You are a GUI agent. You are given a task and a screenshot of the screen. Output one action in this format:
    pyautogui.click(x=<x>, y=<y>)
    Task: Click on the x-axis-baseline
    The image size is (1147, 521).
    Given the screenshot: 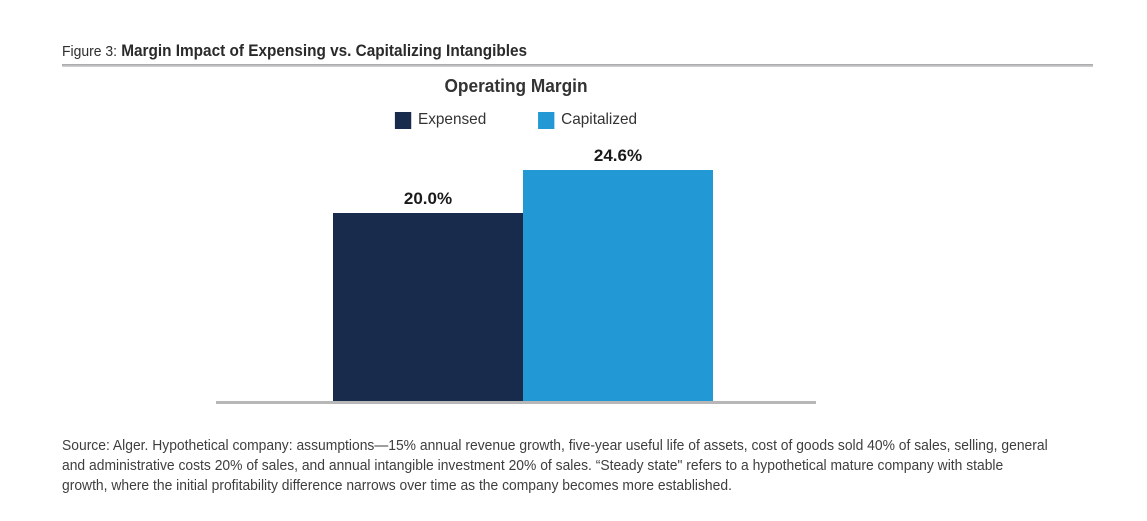 What is the action you would take?
    pyautogui.click(x=516, y=402)
    